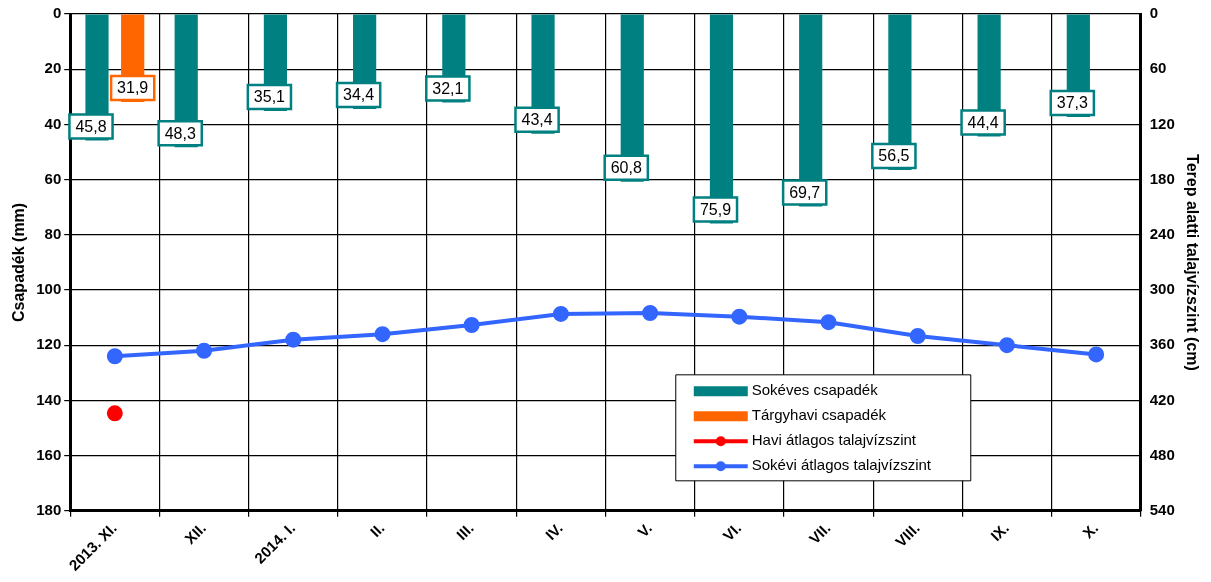 The width and height of the screenshot is (1211, 582). Describe the element at coordinates (57, 13) in the screenshot. I see `y-tick-label: 0` at that location.